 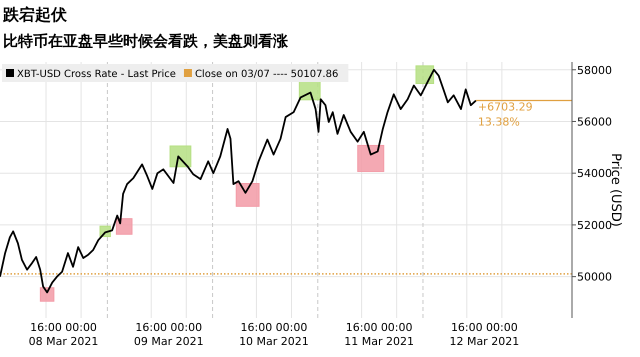 What do you see at coordinates (499, 122) in the screenshot?
I see `annotation: 13.38%` at bounding box center [499, 122].